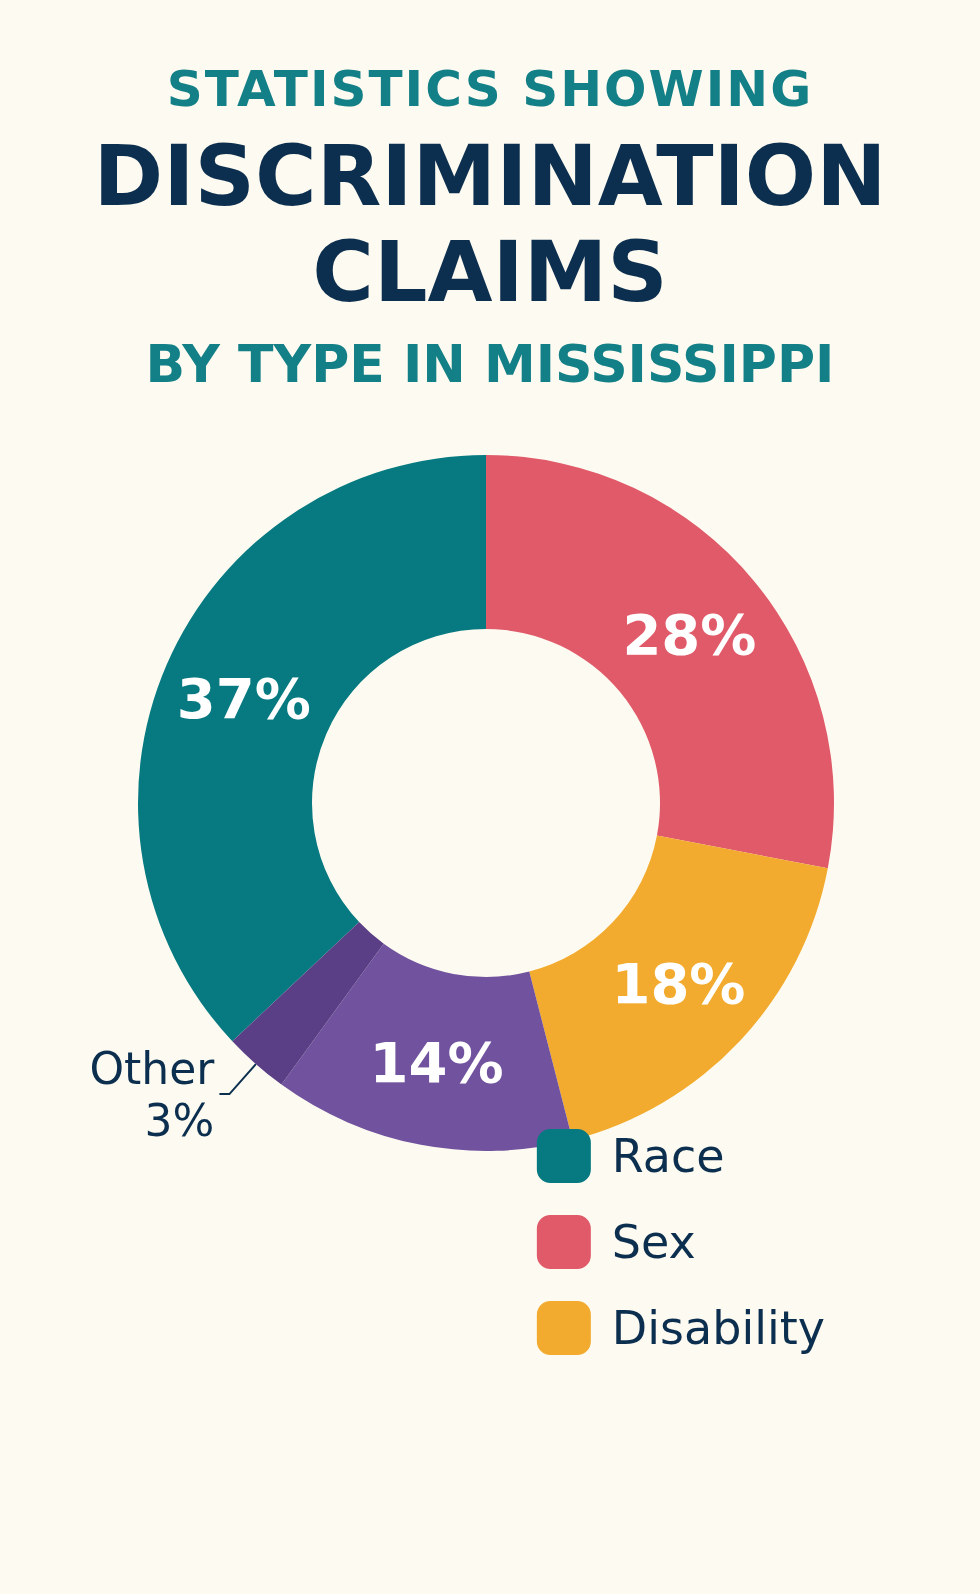 The width and height of the screenshot is (980, 1594). Describe the element at coordinates (668, 1156) in the screenshot. I see `legend-label: Race` at that location.